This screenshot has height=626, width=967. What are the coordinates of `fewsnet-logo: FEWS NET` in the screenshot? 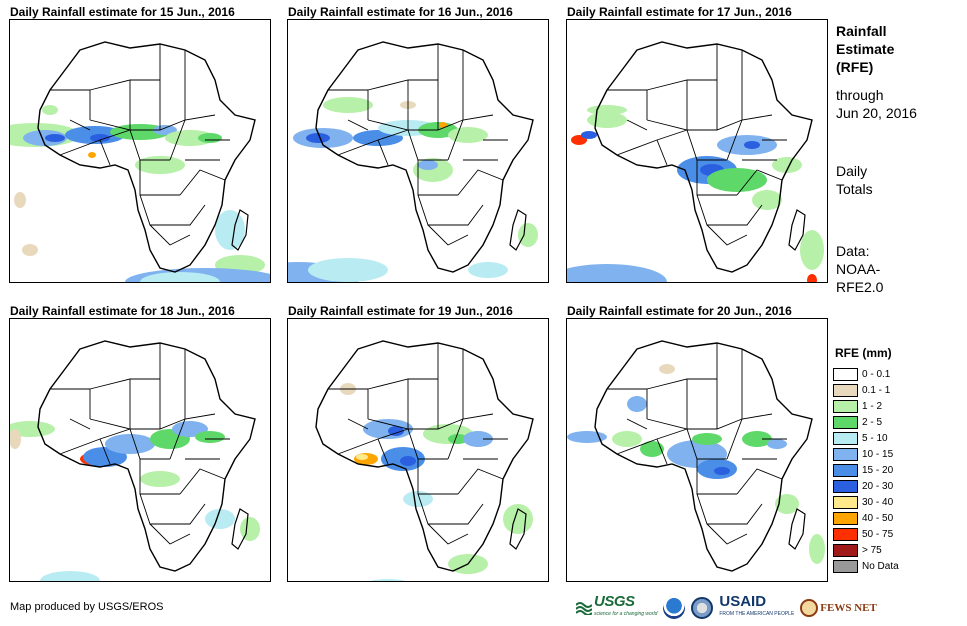 It's located at (838, 608).